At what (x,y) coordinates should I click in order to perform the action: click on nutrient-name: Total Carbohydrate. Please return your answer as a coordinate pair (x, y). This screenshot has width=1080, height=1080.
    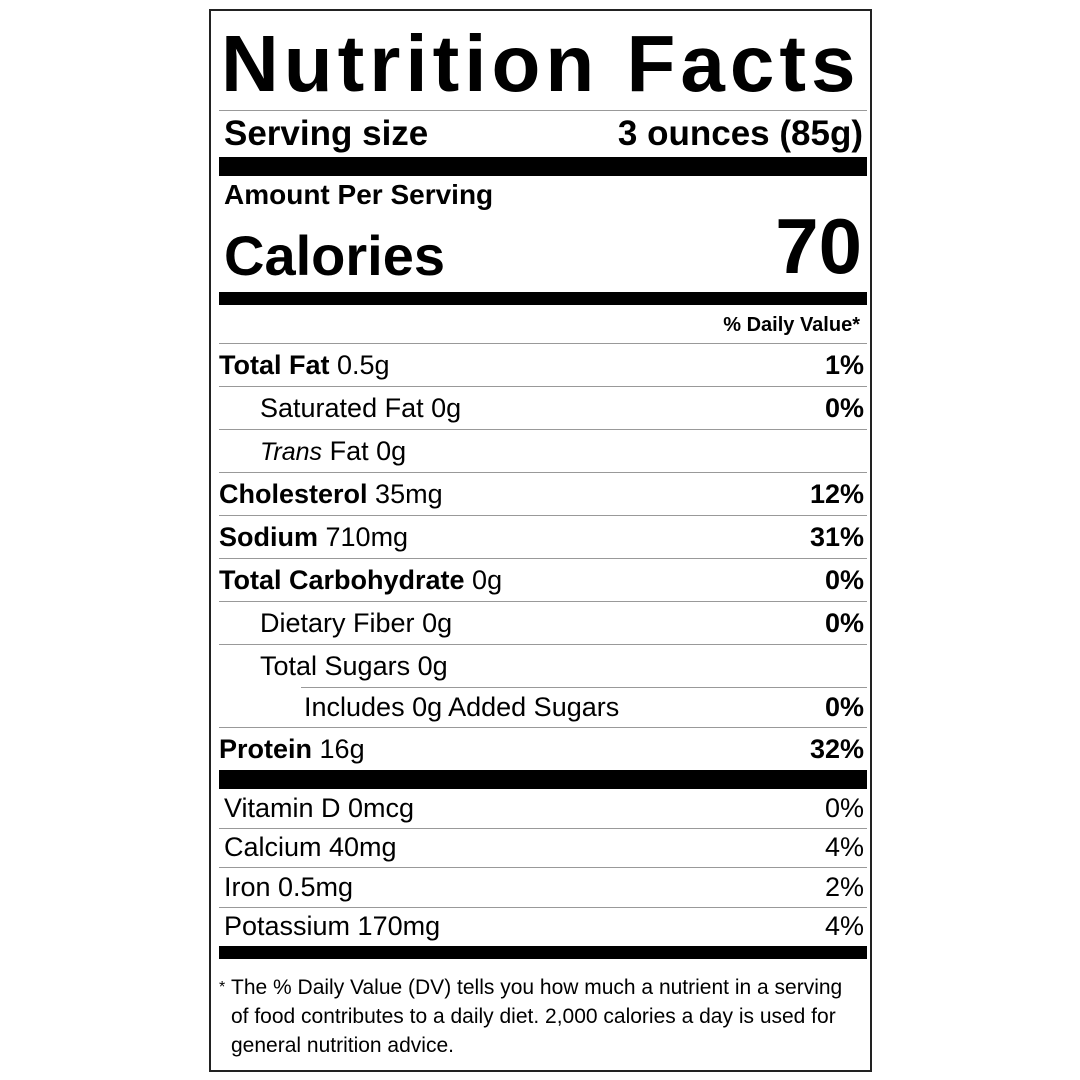
    Looking at the image, I should click on (342, 579).